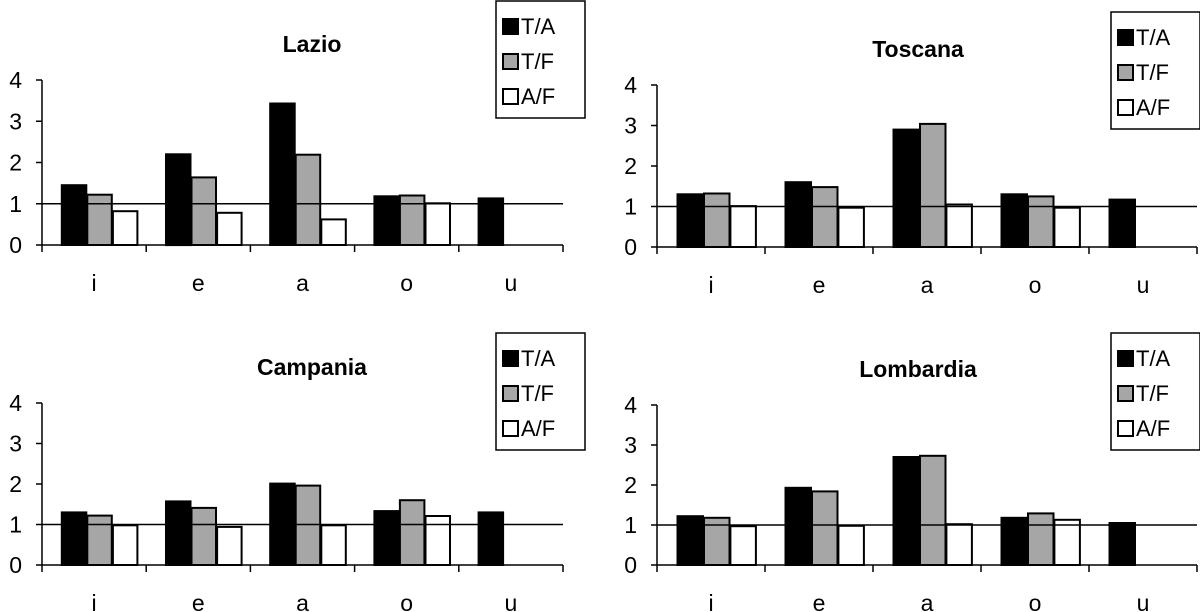 The height and width of the screenshot is (612, 1200). I want to click on chart-title: Lombardia, so click(918, 369).